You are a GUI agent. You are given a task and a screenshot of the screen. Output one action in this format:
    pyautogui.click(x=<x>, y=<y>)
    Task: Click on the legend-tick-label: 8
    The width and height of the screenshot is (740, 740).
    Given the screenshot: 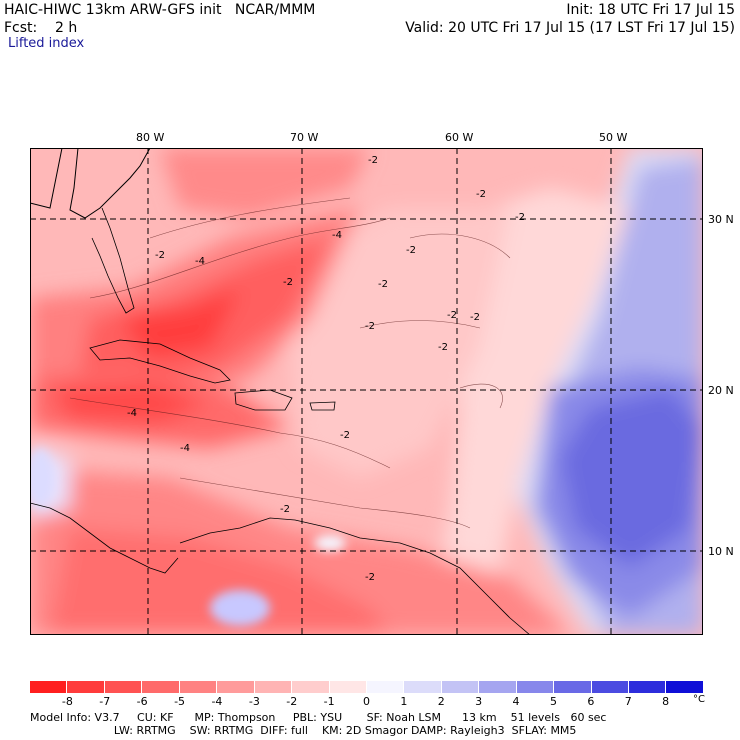 What is the action you would take?
    pyautogui.click(x=666, y=701)
    